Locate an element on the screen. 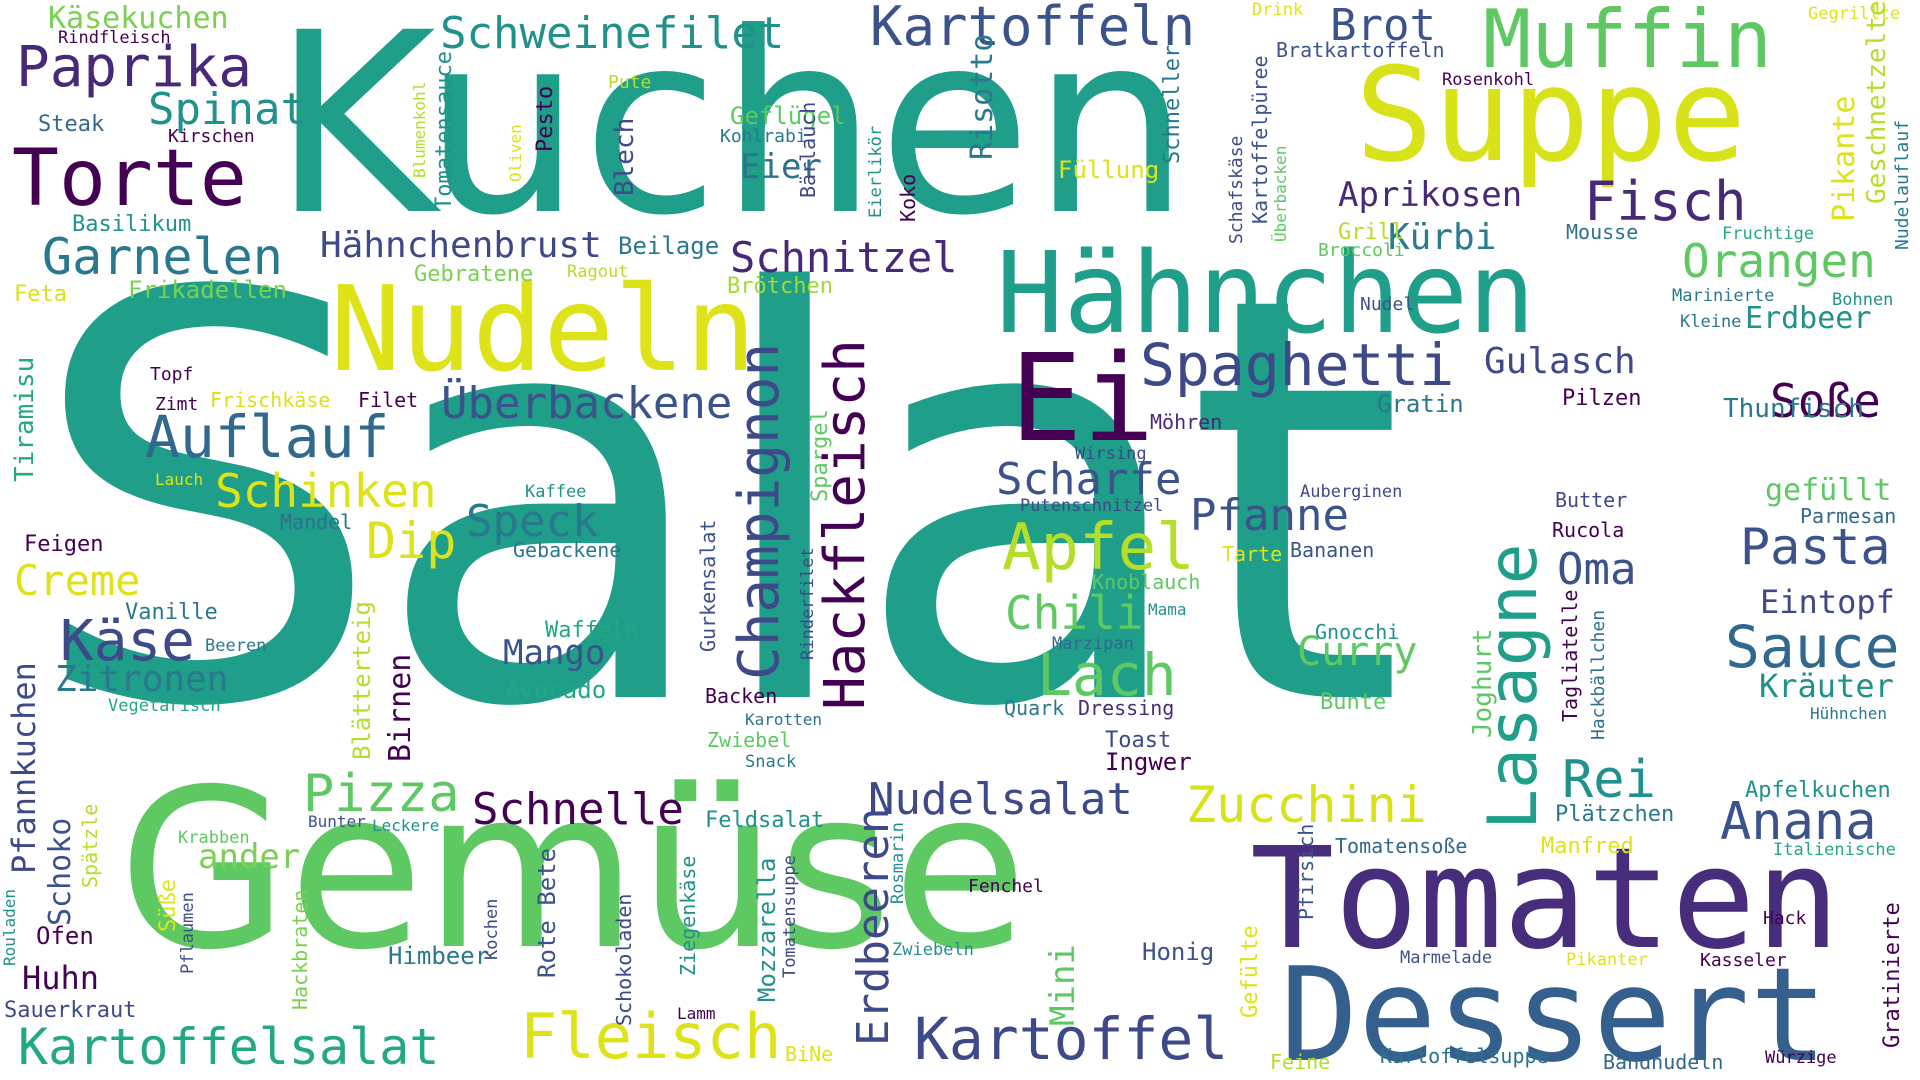 The width and height of the screenshot is (1920, 1080). word-auflauf: Auflauf is located at coordinates (267, 437).